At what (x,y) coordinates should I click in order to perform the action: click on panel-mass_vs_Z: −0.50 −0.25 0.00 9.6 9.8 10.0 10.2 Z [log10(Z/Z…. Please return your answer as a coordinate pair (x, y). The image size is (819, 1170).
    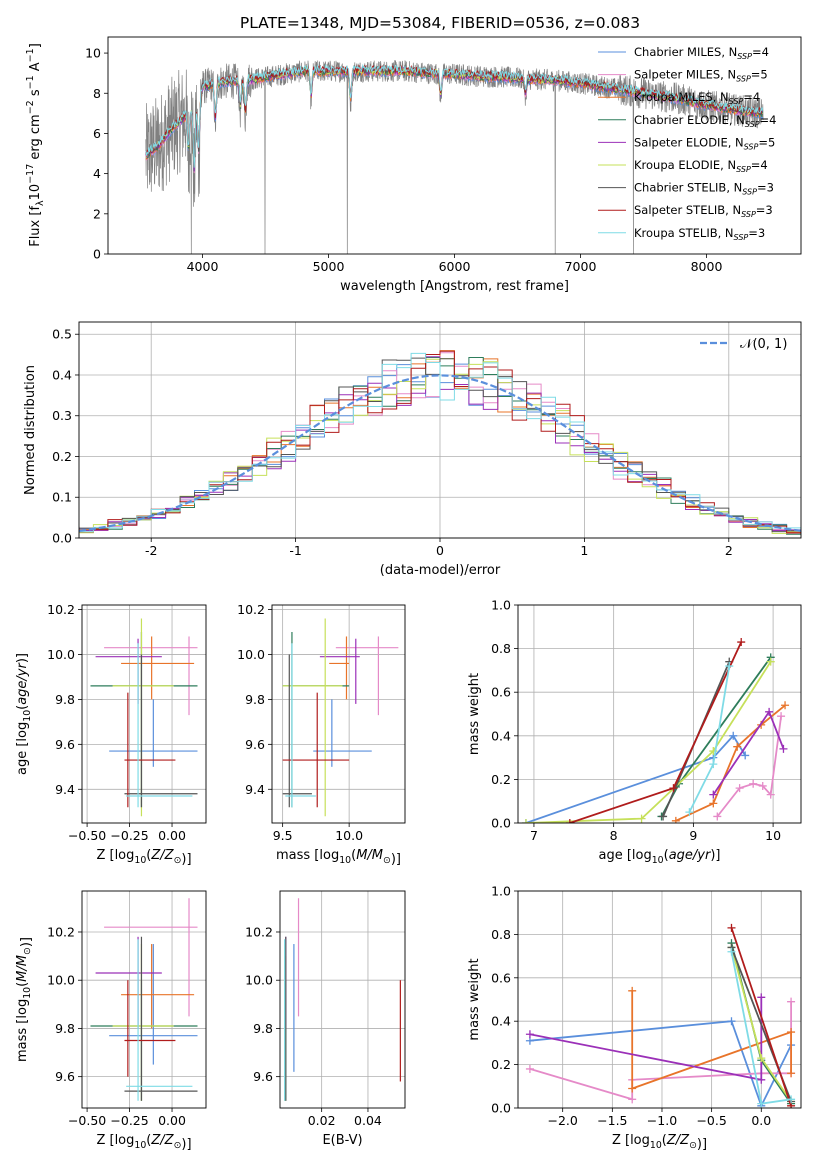
    Looking at the image, I should click on (111, 1021).